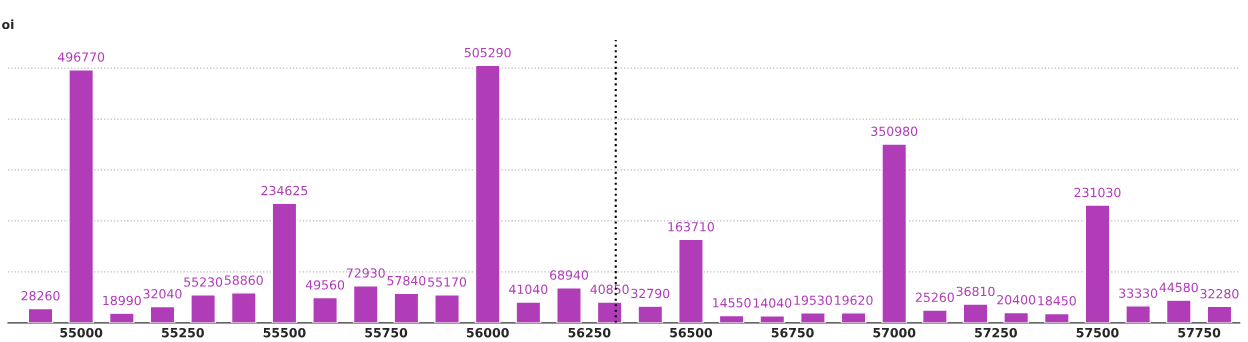  What do you see at coordinates (81, 332) in the screenshot?
I see `x-tick-label: 55000` at bounding box center [81, 332].